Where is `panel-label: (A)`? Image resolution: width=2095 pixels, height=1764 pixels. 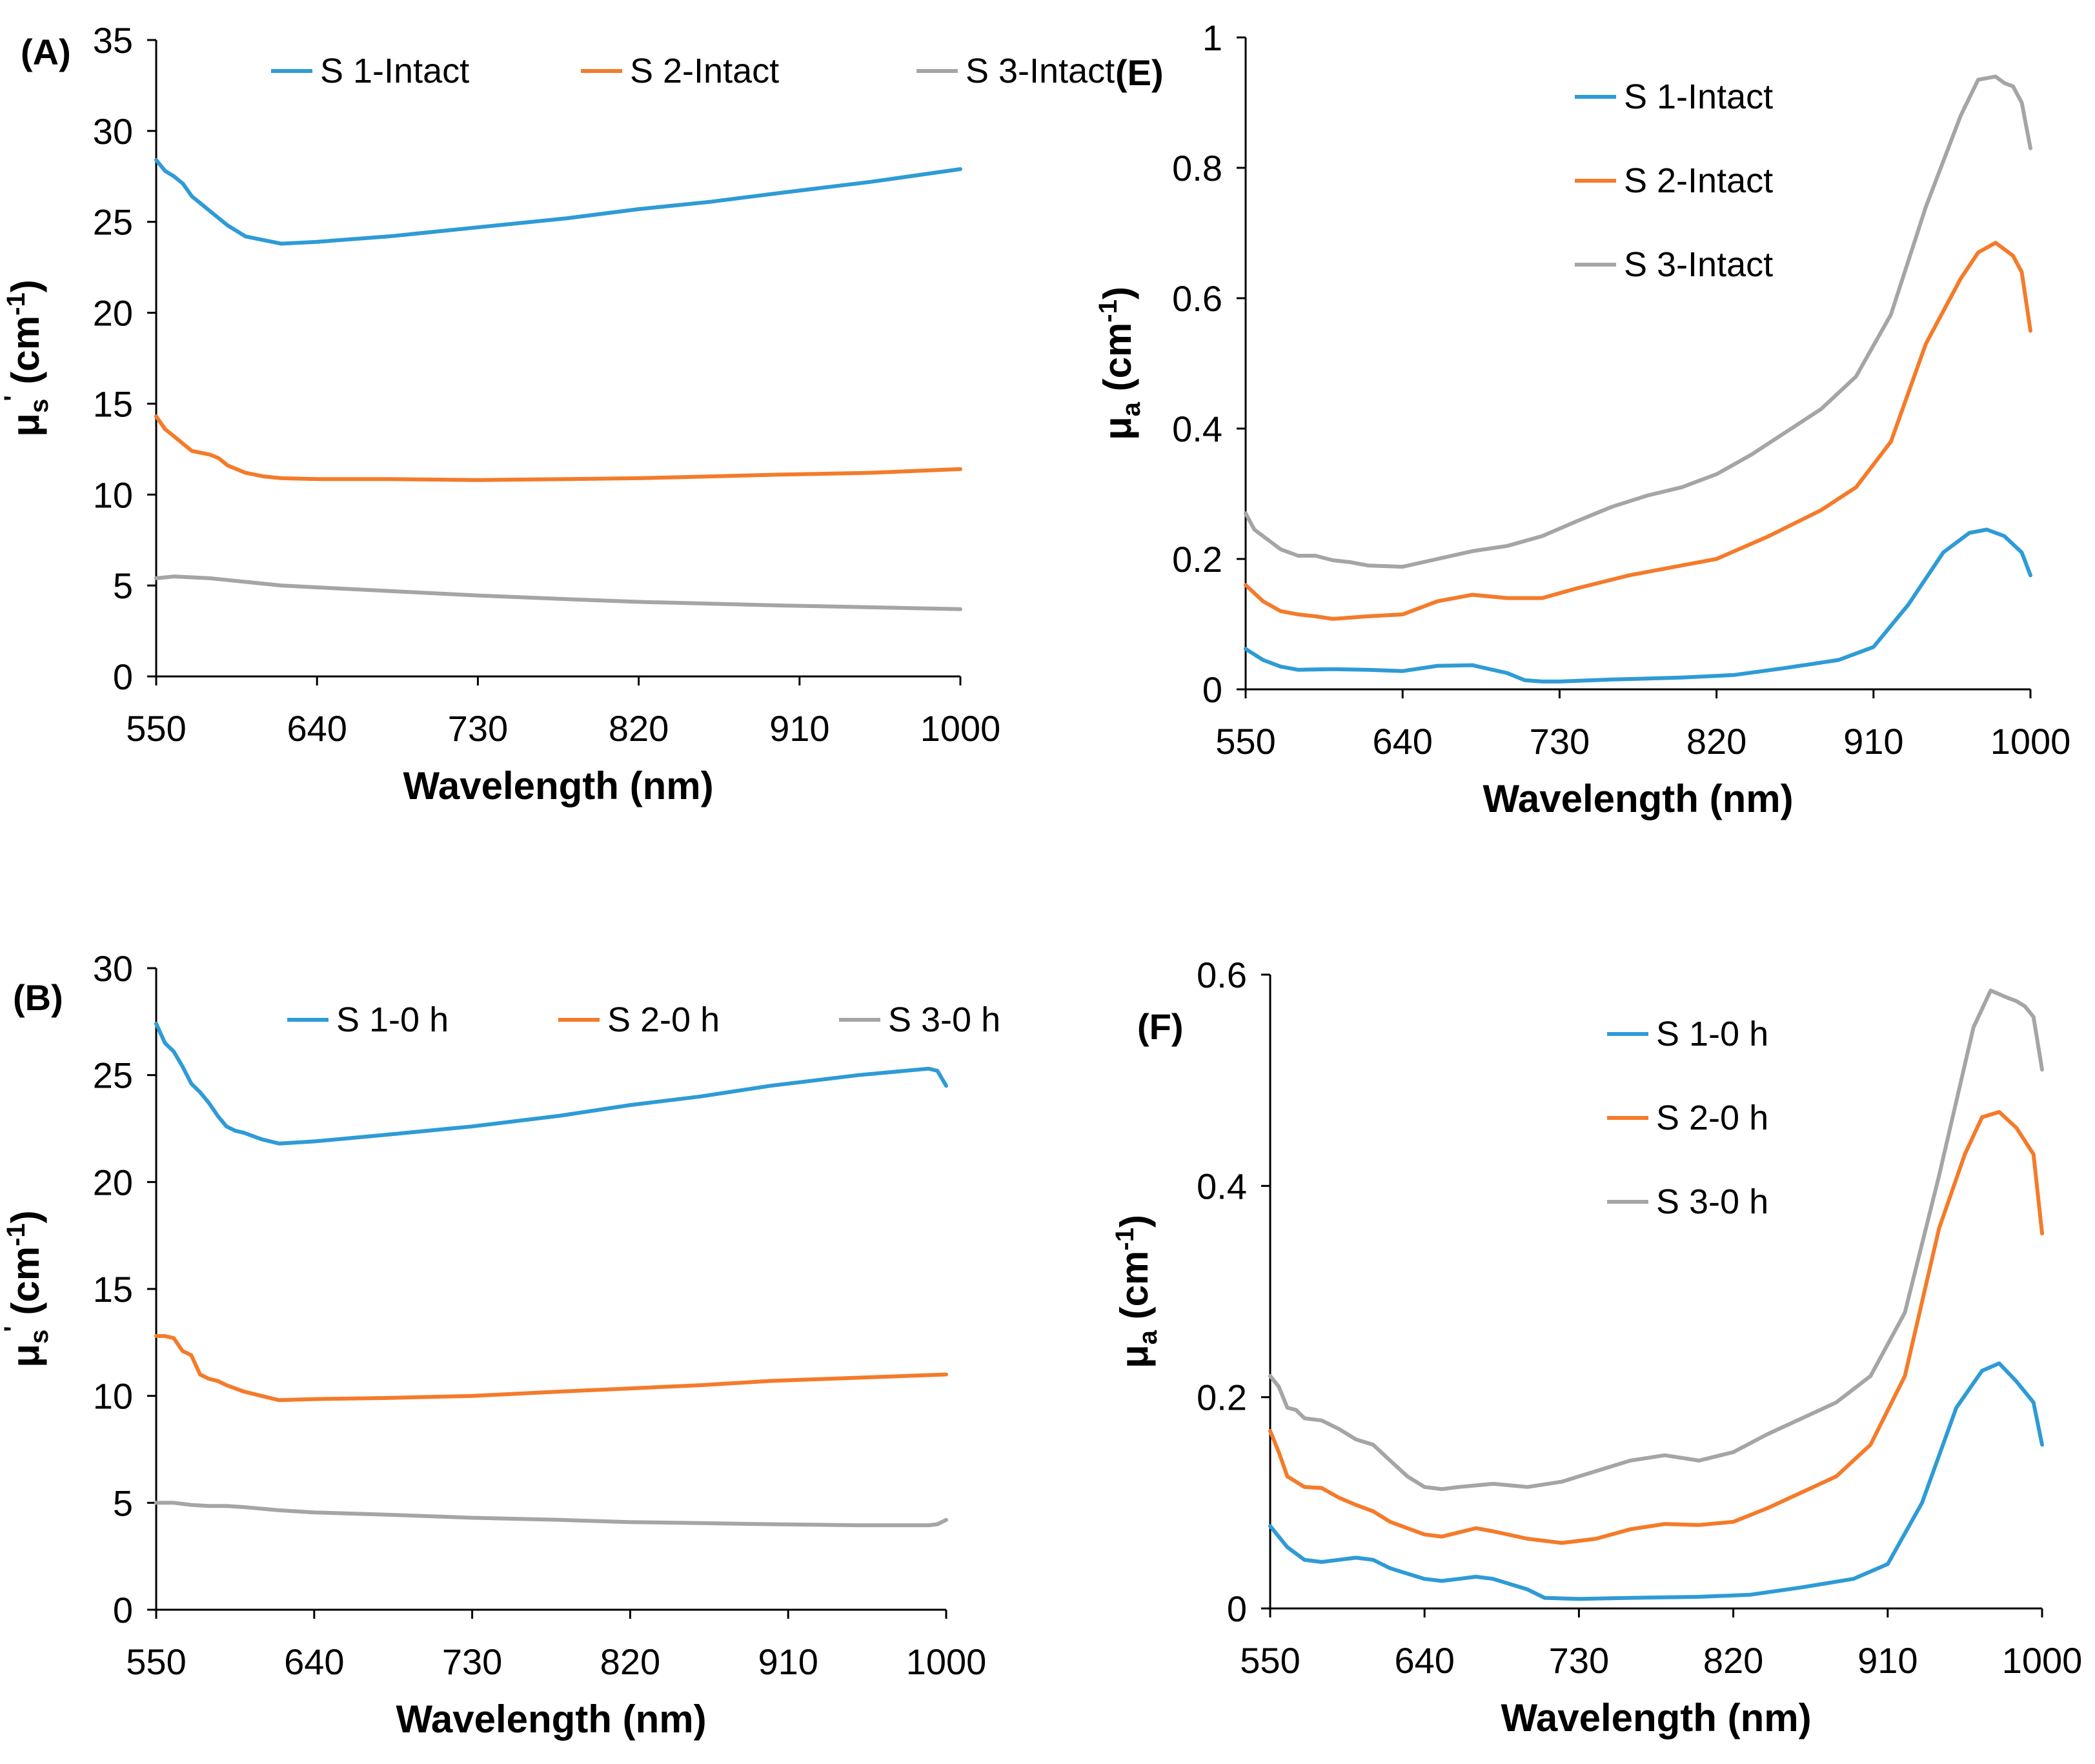
panel-label: (A) is located at coordinates (46, 52).